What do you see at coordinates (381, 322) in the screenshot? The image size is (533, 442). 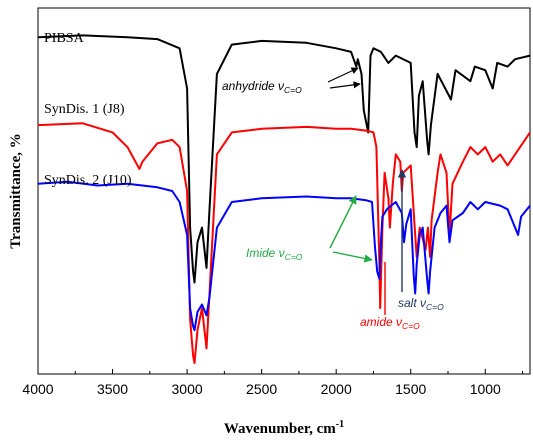 I see `annotation-amide-text: amide ν` at bounding box center [381, 322].